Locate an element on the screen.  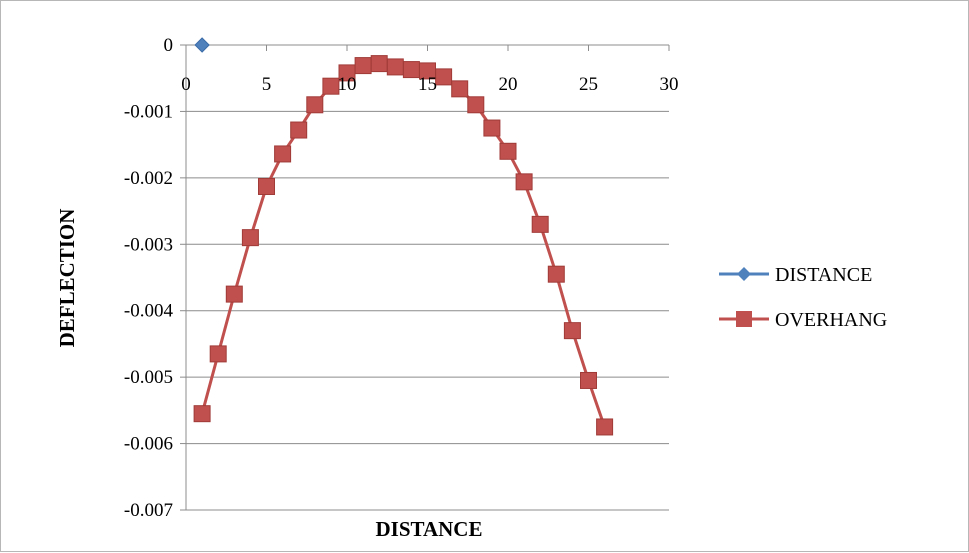
y-tick-label: -0.003 is located at coordinates (148, 244).